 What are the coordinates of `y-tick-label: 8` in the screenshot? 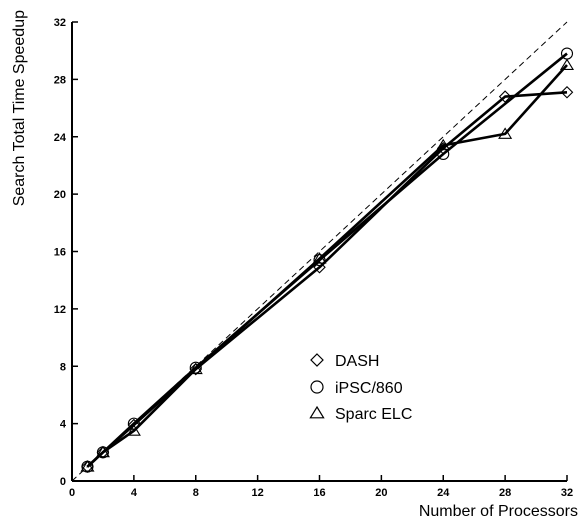 It's located at (63, 367).